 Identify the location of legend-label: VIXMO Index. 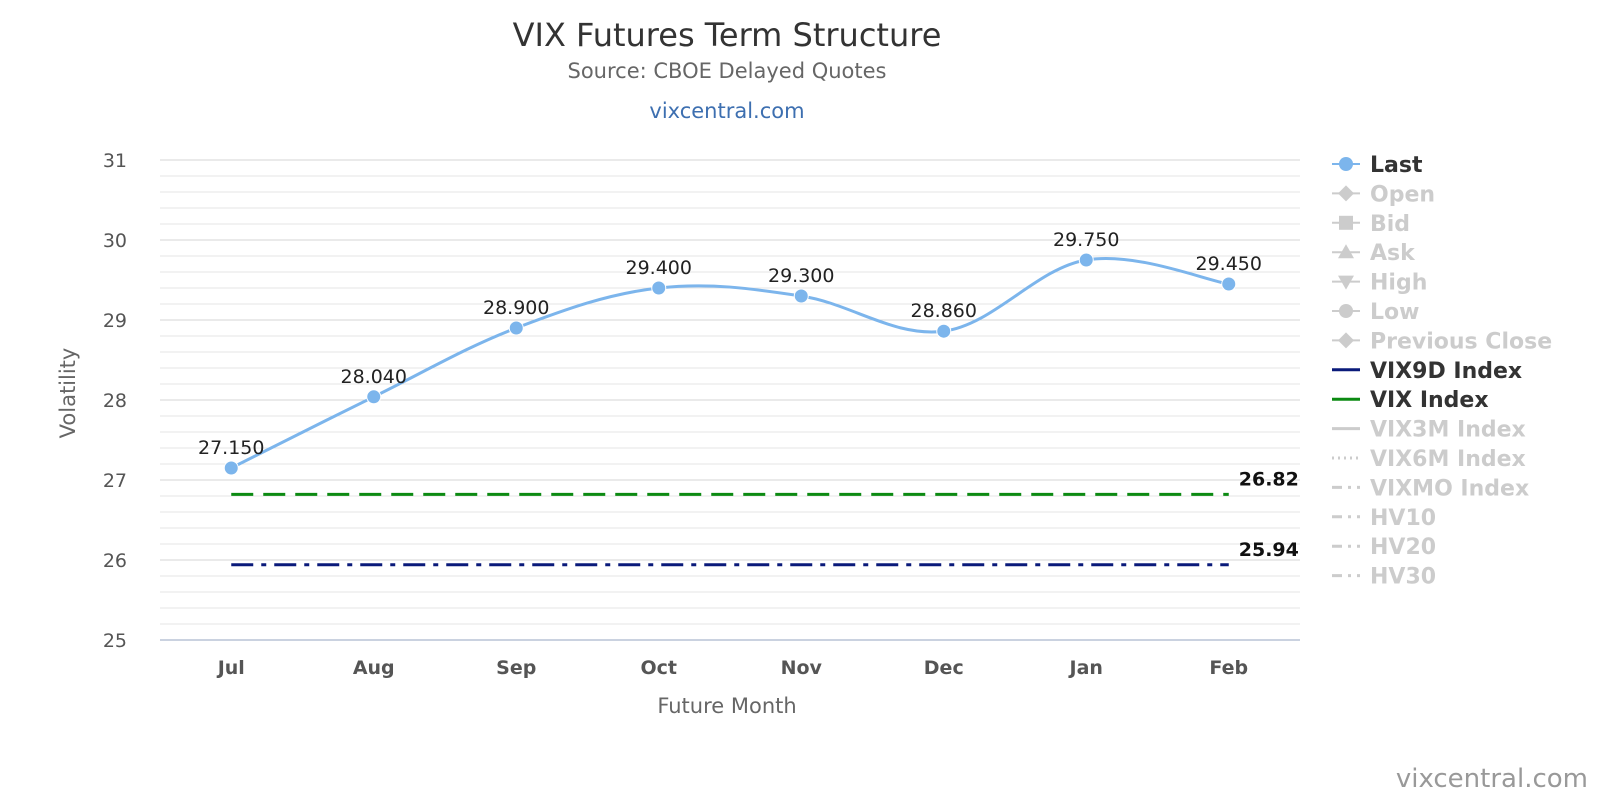
(1449, 488).